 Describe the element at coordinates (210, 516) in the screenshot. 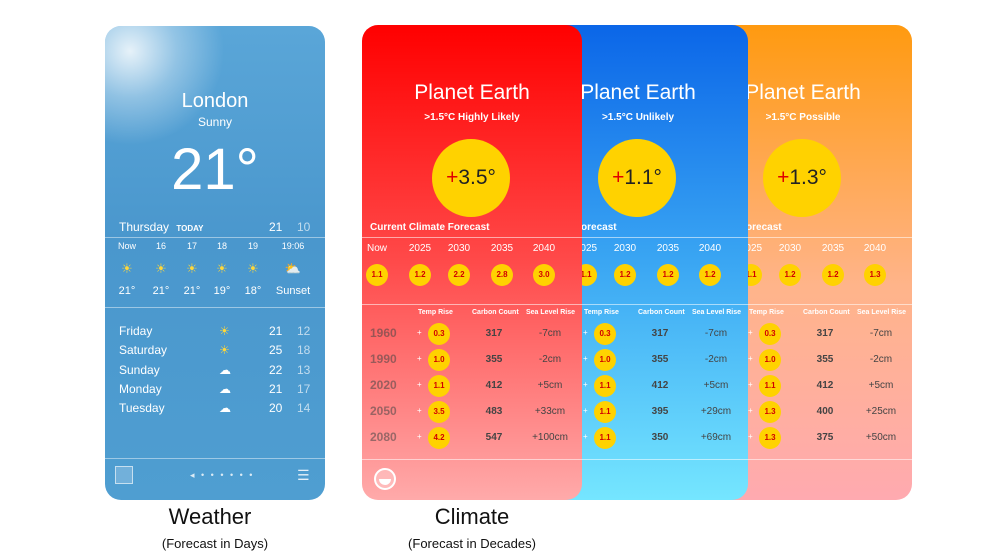

I see `weather-caption: Weather` at that location.